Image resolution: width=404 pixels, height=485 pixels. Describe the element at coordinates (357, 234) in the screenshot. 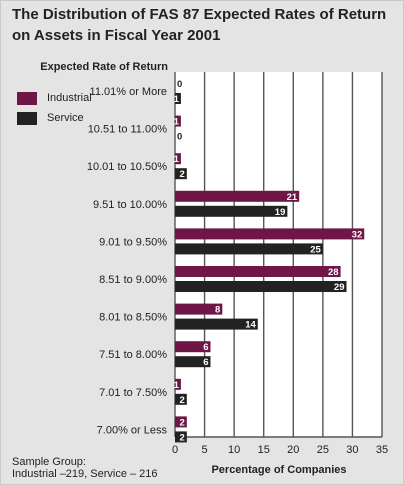

I see `data-label-industrial: 32` at that location.